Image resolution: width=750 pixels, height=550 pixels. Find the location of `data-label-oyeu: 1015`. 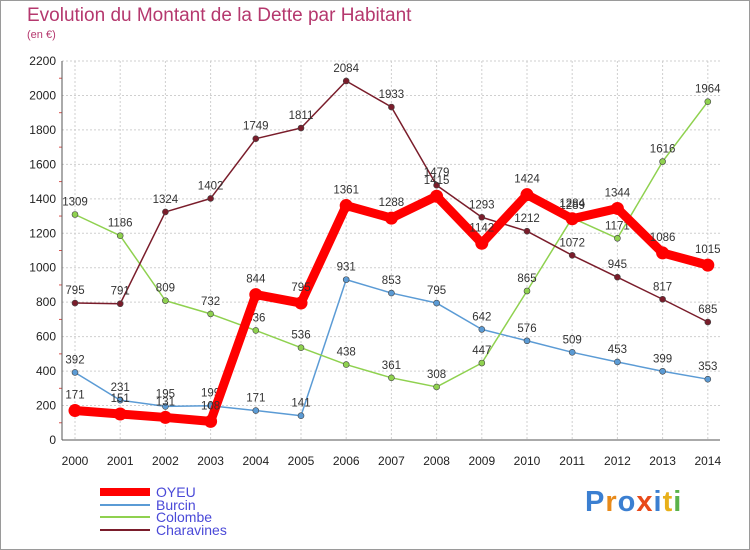

data-label-oyeu: 1015 is located at coordinates (708, 250).